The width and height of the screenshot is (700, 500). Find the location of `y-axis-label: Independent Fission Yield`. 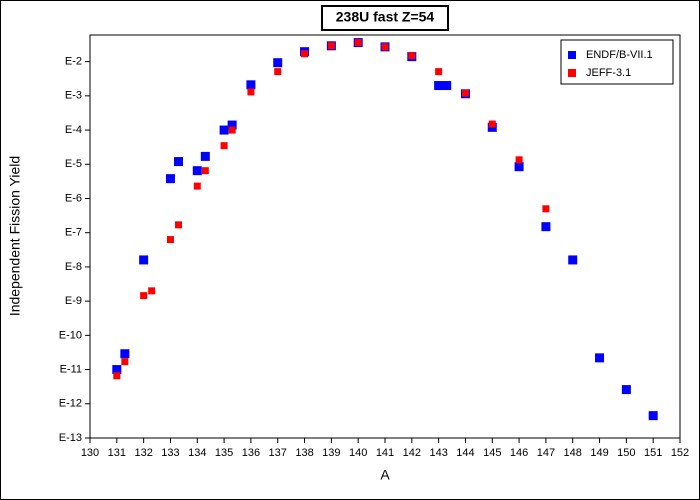

y-axis-label: Independent Fission Yield is located at coordinates (15, 236).